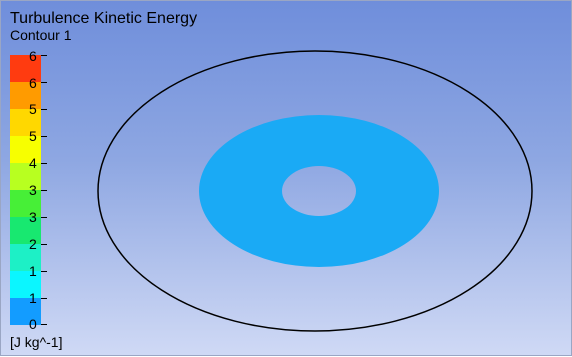 The image size is (572, 357). Describe the element at coordinates (33, 244) in the screenshot. I see `legend-label: 2` at that location.